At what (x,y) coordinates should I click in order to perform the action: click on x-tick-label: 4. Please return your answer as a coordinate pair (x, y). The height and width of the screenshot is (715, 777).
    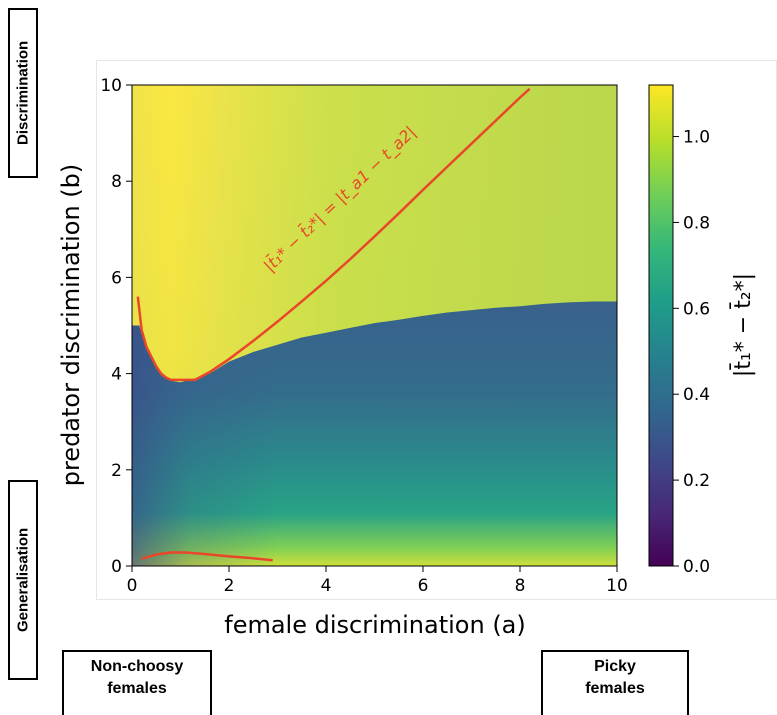
    Looking at the image, I should click on (326, 586).